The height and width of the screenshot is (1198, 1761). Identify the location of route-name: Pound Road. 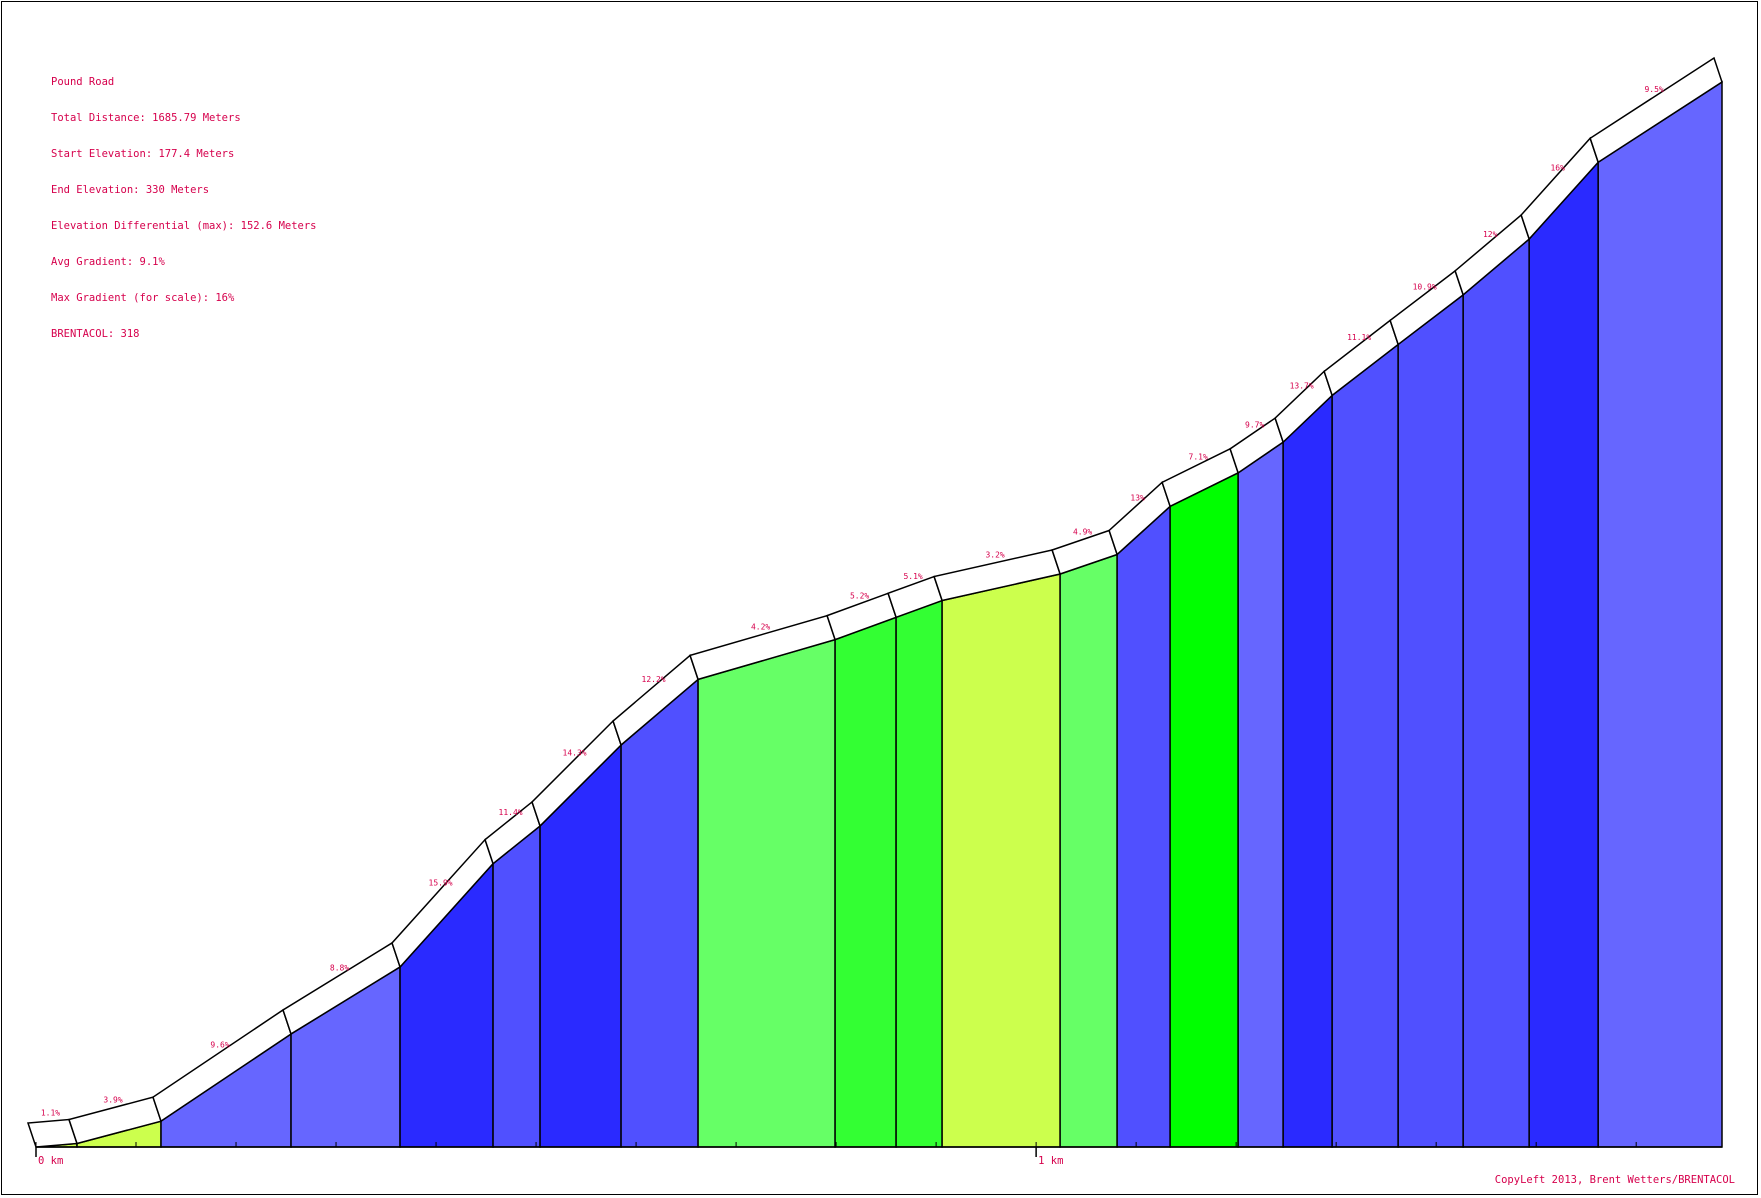
(83, 82).